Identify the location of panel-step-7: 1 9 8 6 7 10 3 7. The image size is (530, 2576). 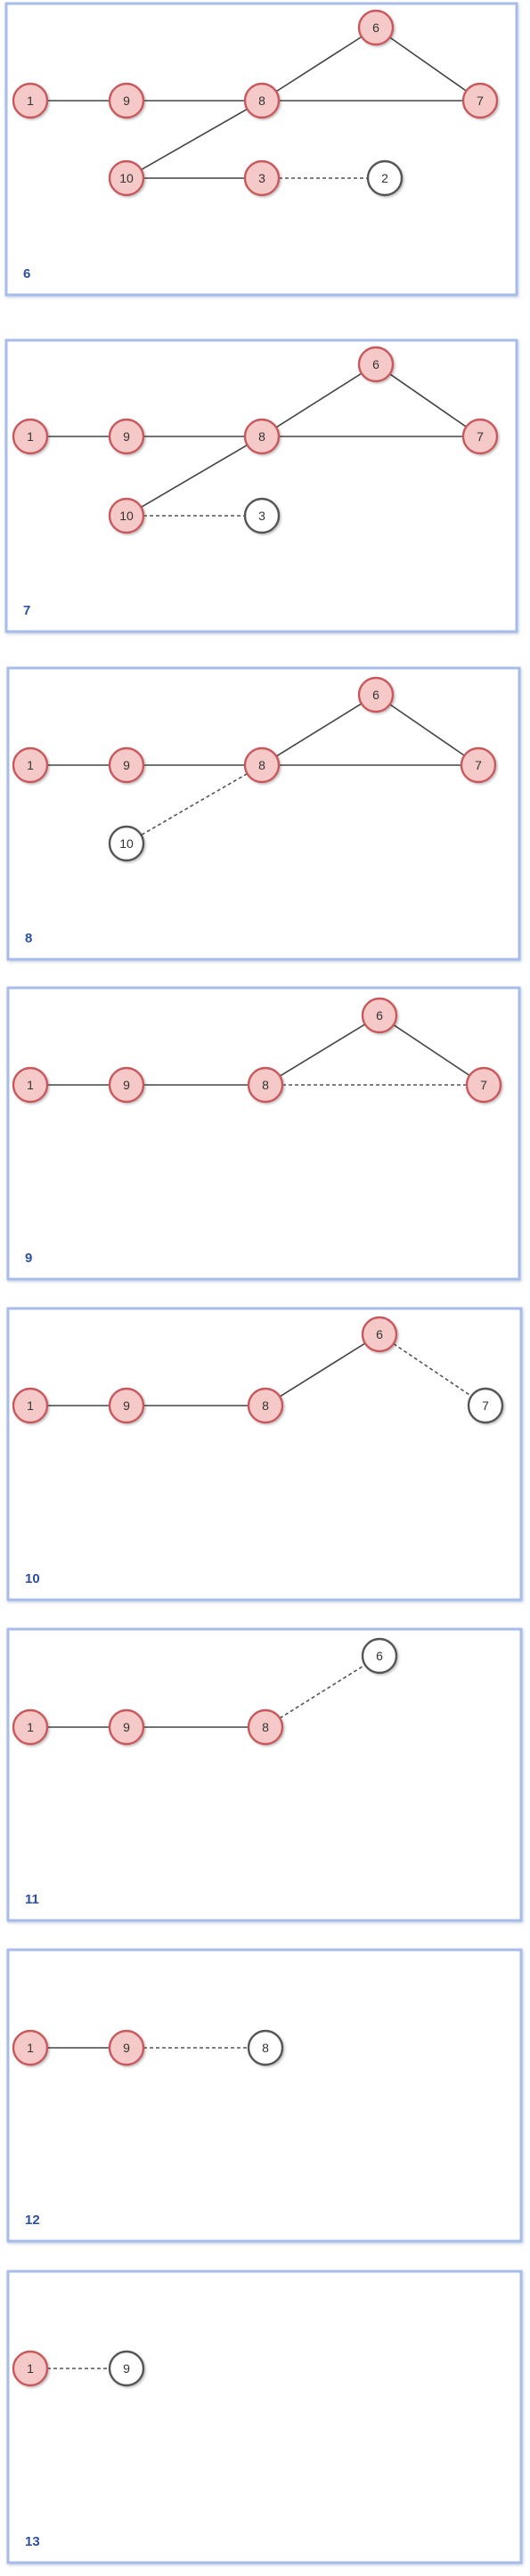
(261, 486).